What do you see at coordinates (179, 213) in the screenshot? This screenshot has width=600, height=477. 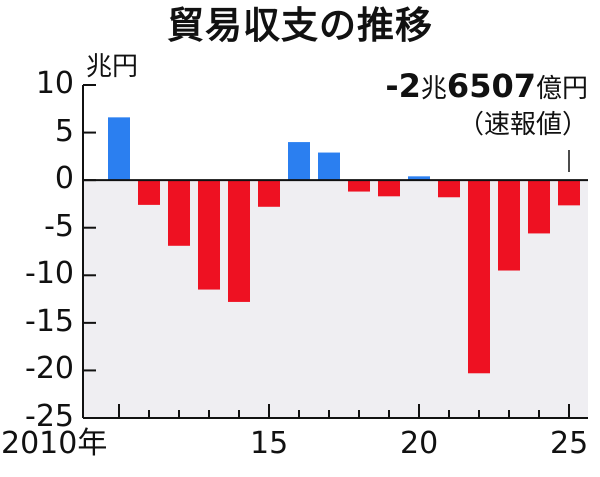 I see `bar-2012` at bounding box center [179, 213].